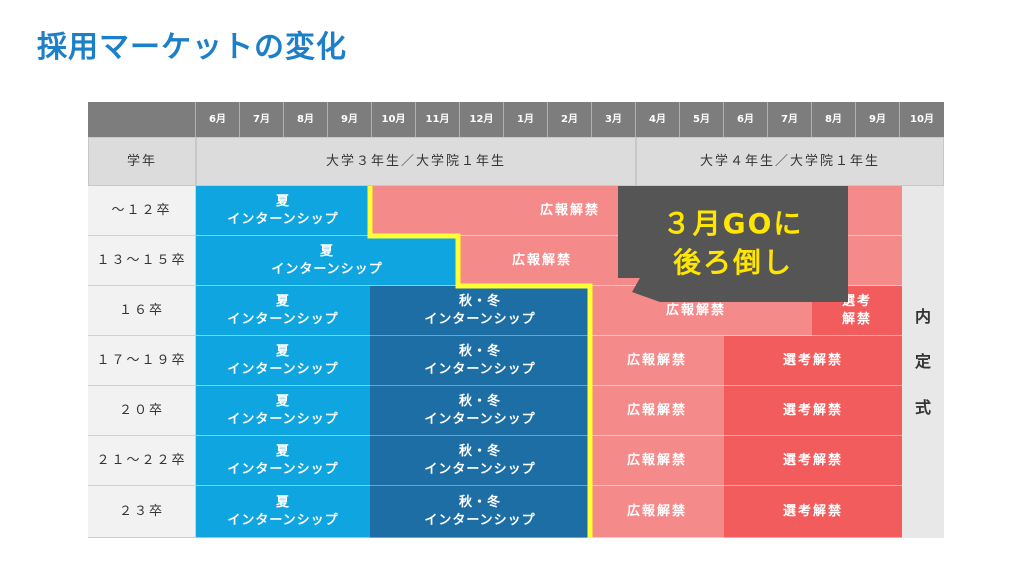  Describe the element at coordinates (142, 411) in the screenshot. I see `row-label: ２０卒` at that location.